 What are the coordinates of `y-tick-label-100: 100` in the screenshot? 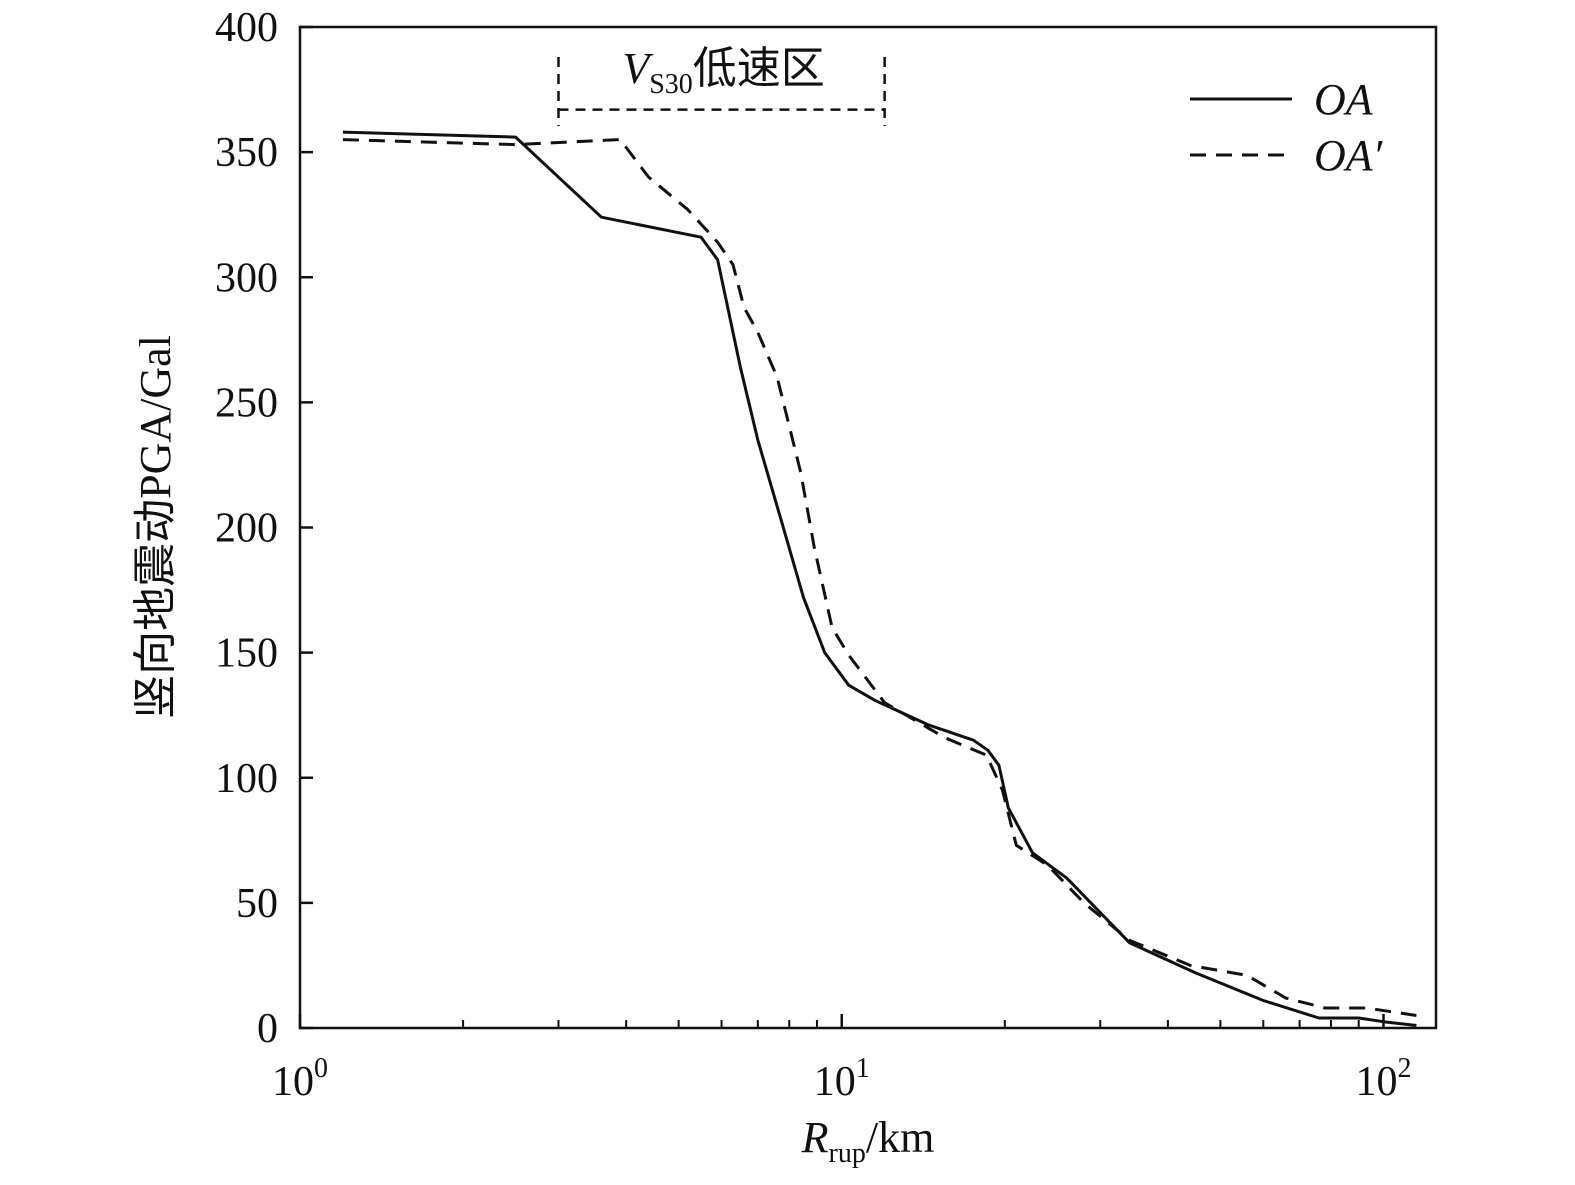 It's located at (246, 779).